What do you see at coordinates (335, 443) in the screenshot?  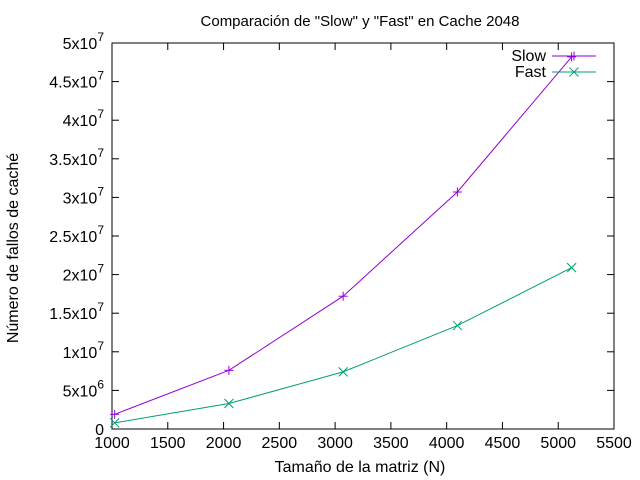 I see `x-tick-label: 3000` at bounding box center [335, 443].